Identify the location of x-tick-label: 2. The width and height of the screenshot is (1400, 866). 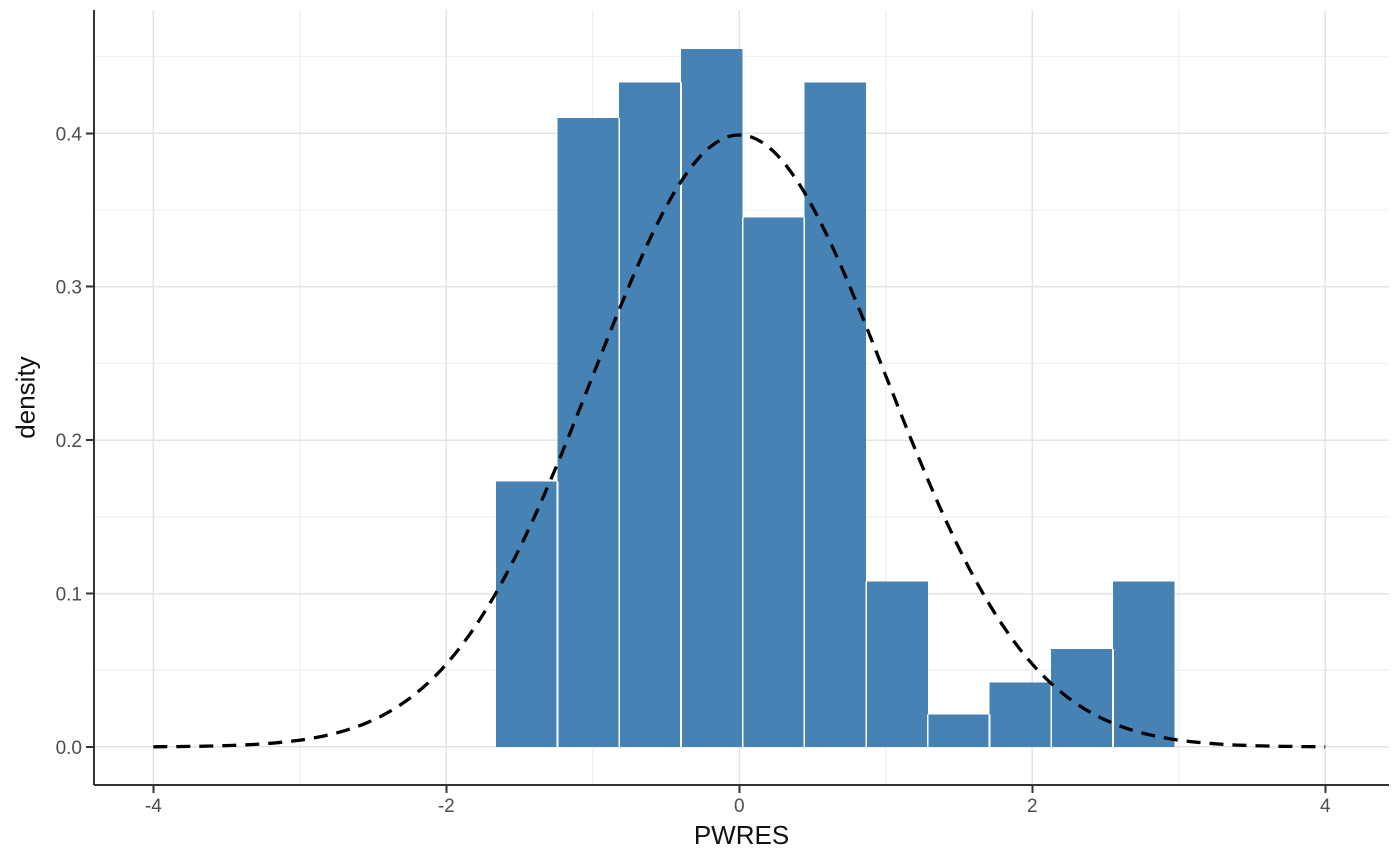
(1032, 806).